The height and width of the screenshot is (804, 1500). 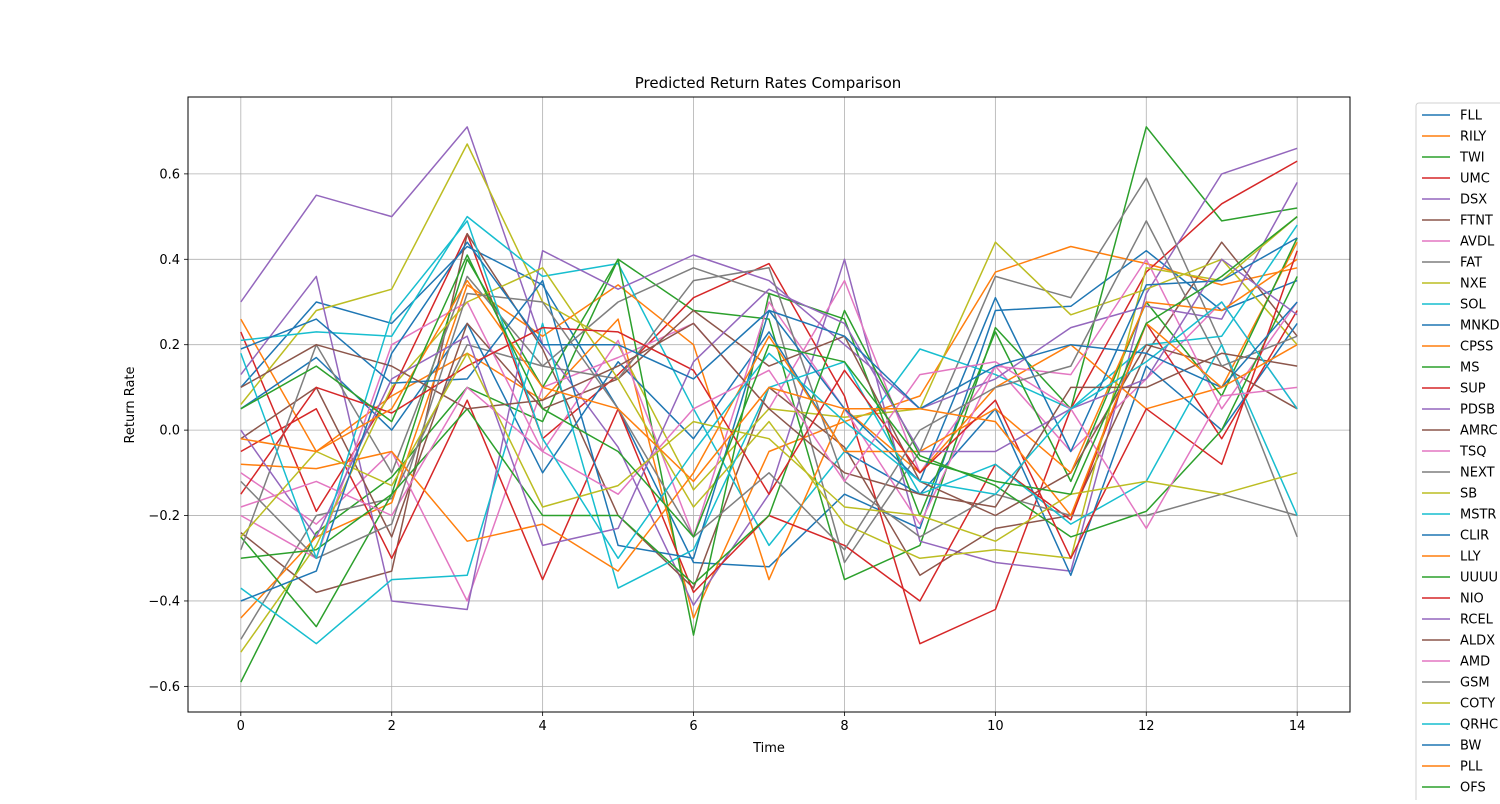 What do you see at coordinates (392, 726) in the screenshot?
I see `x-tick-label: 2` at bounding box center [392, 726].